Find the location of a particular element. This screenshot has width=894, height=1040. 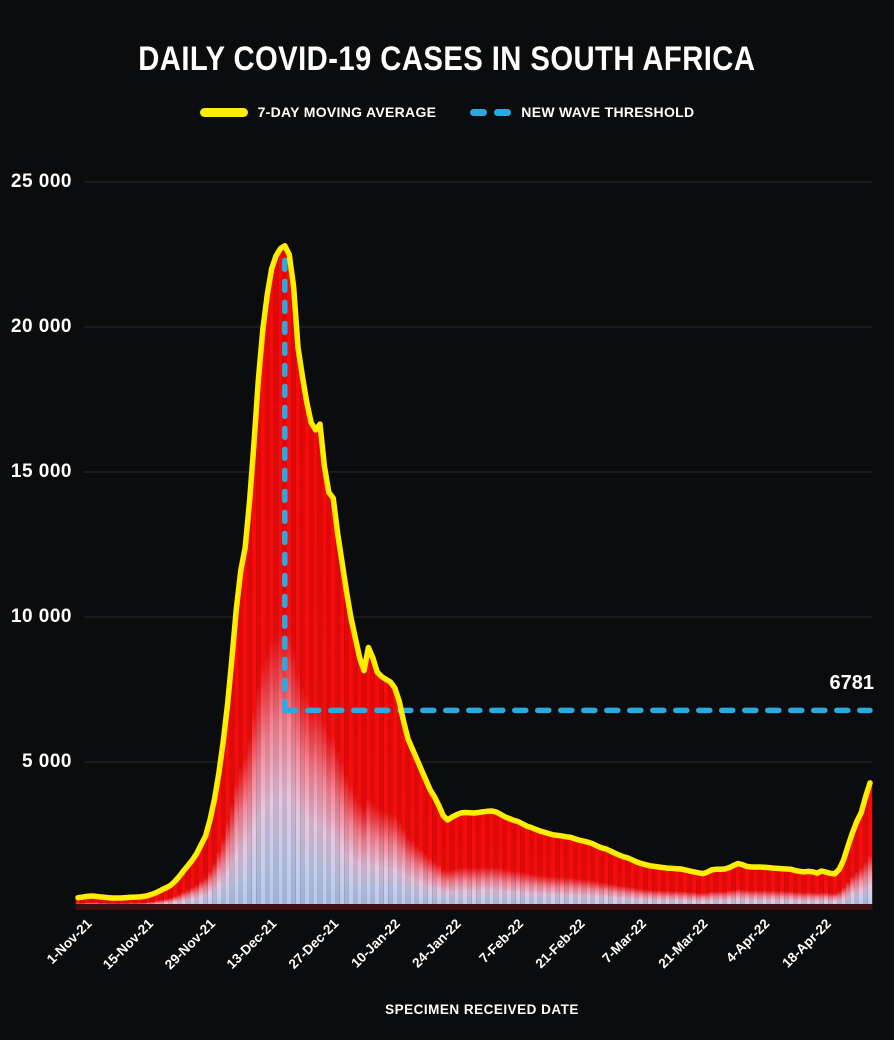

legend-item-threshold: NEW WAVE THRESHOLD is located at coordinates (582, 112).